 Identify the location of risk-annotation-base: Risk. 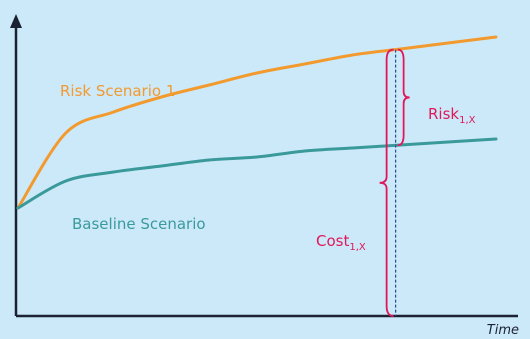
(443, 114).